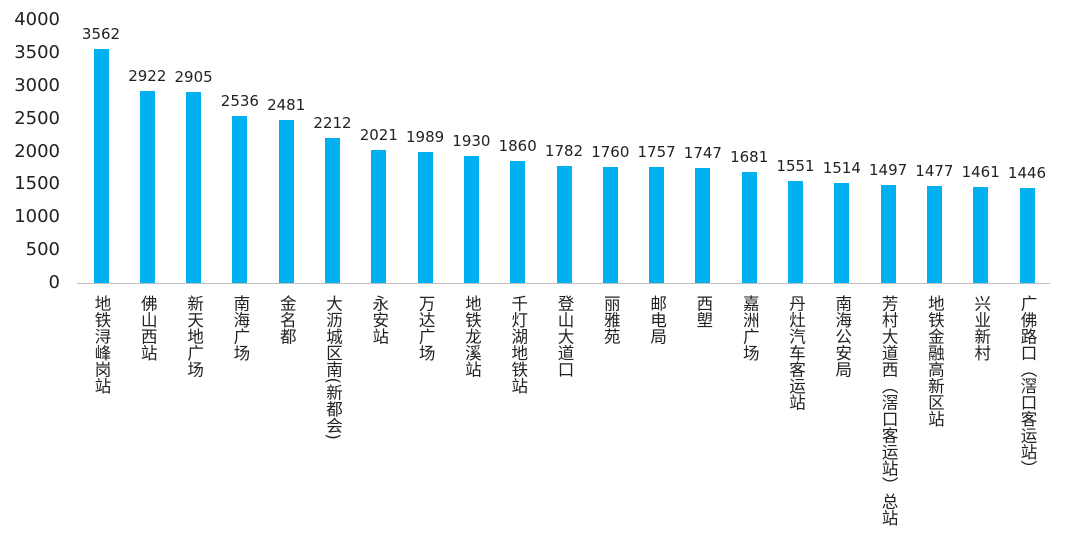 This screenshot has width=1080, height=543. Describe the element at coordinates (563, 283) in the screenshot. I see `x-axis-line` at that location.